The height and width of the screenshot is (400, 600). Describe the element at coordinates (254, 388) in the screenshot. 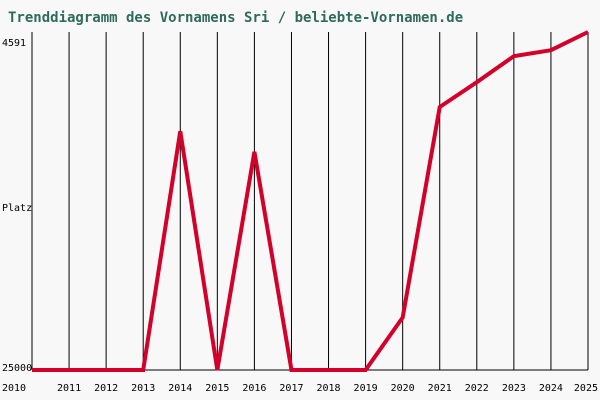

I see `x-tick-2016: 2016` at that location.